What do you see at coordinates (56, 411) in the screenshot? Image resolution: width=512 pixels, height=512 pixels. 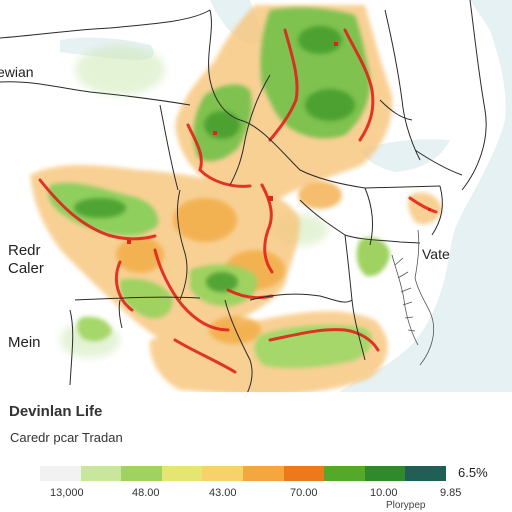 I see `legend-title: Devinlan Life` at bounding box center [56, 411].